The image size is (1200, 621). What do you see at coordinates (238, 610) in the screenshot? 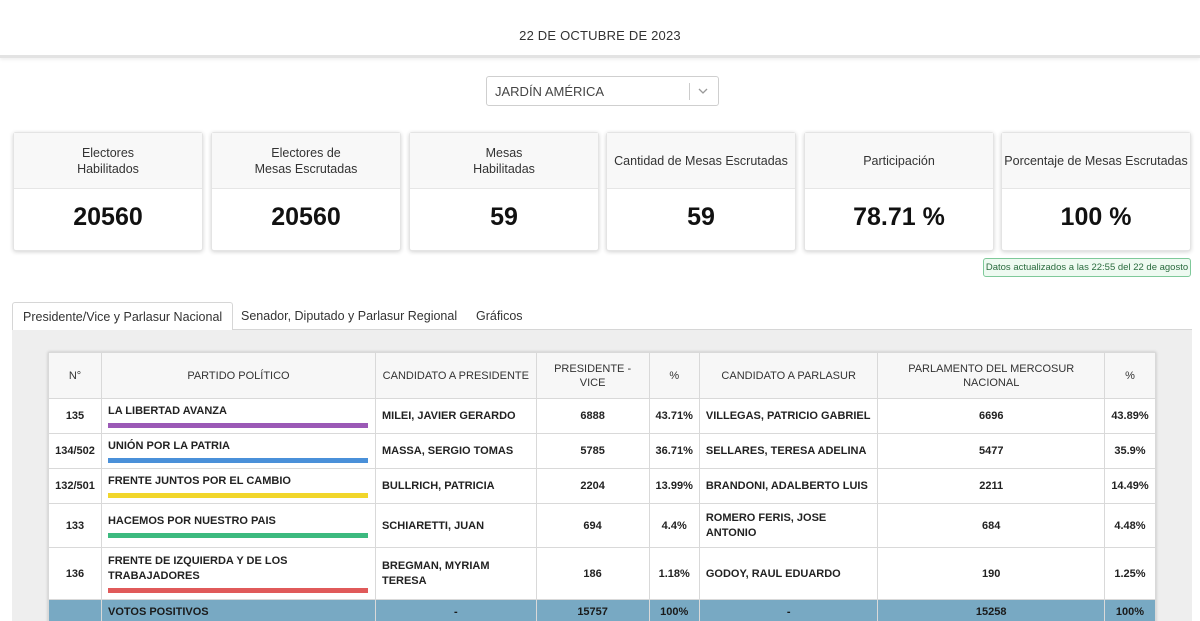
I see `total-label: VOTOS POSITIVOS` at bounding box center [238, 610].